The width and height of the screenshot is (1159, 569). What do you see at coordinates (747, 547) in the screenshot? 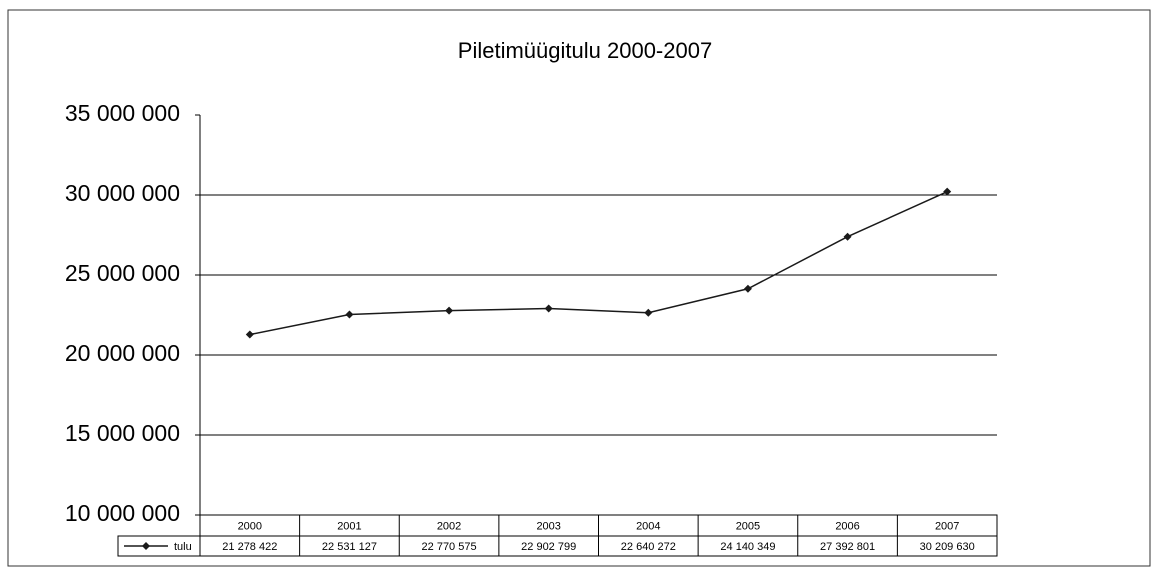
I see `table-value: 24 140 349` at bounding box center [747, 547].